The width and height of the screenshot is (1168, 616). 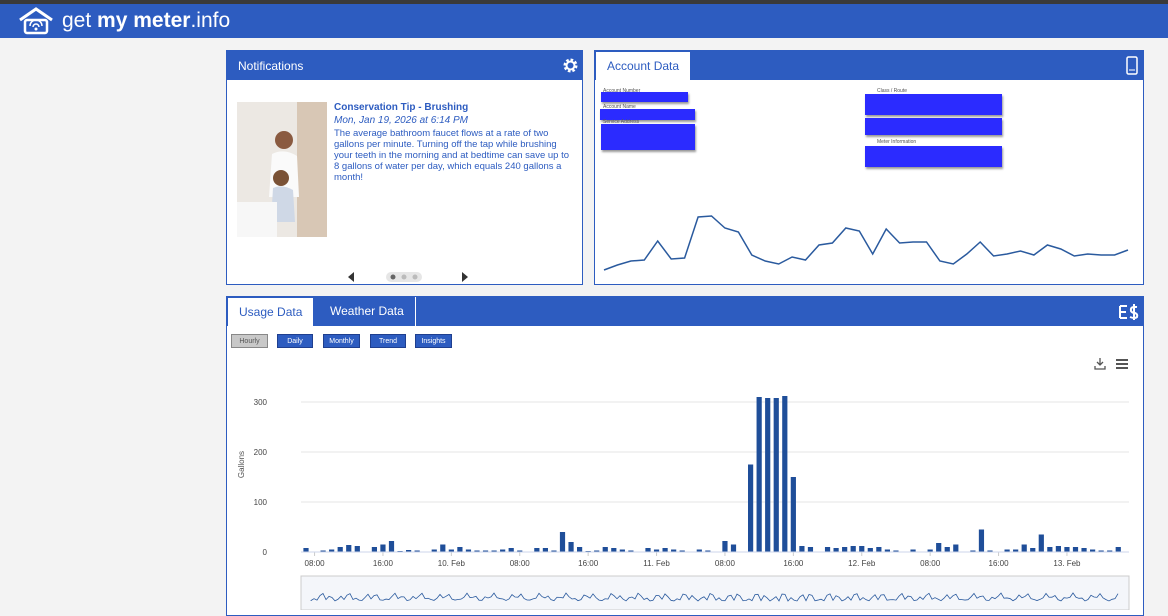 What do you see at coordinates (465, 277) in the screenshot?
I see `next-arrow` at bounding box center [465, 277].